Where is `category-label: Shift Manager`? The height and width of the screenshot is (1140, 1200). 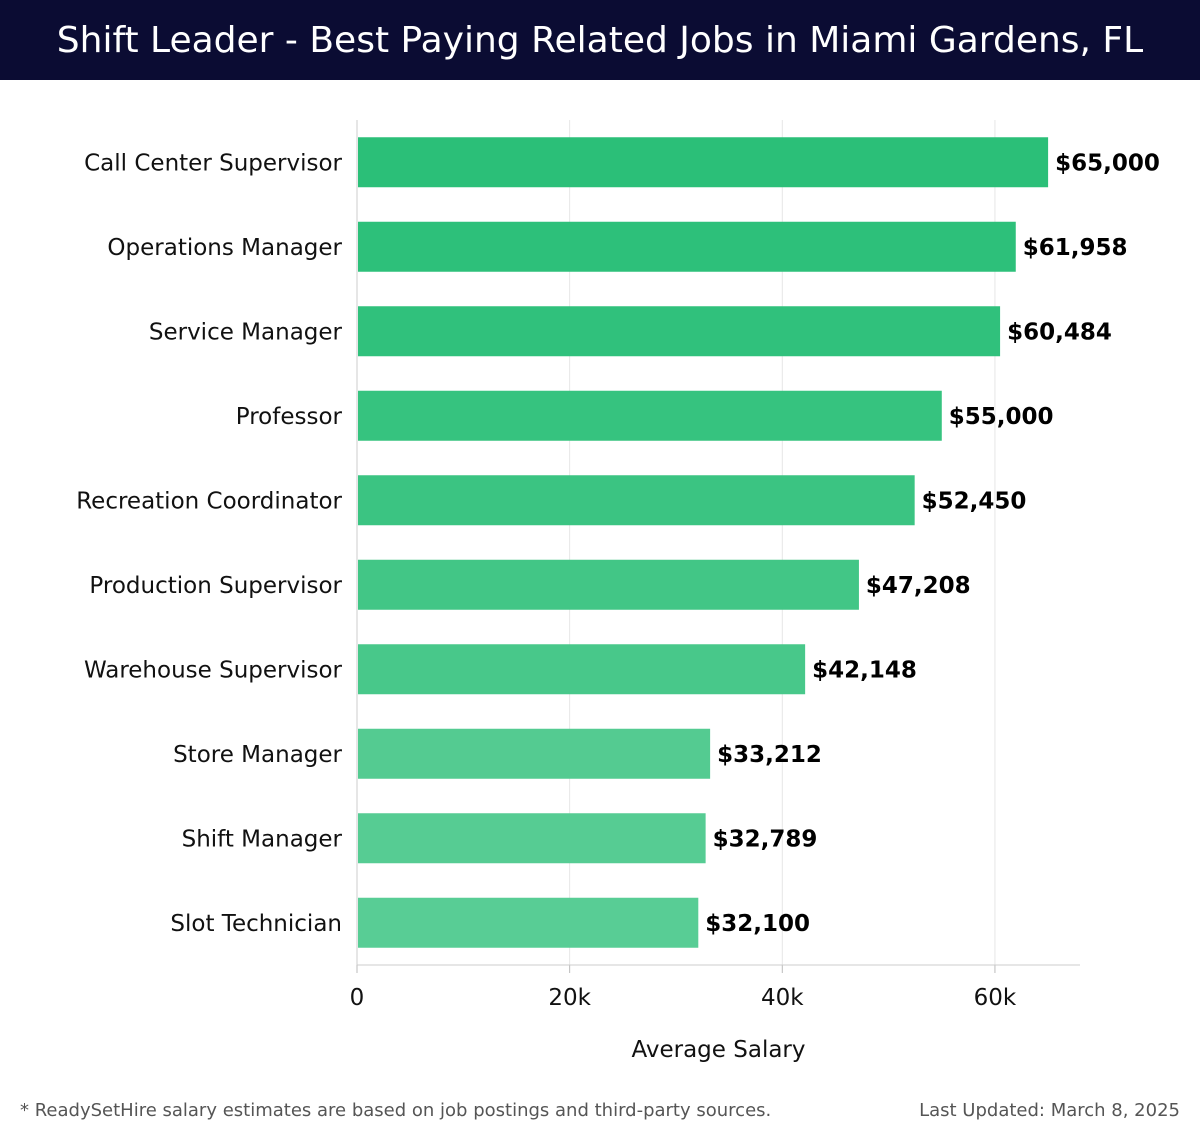
category-label: Shift Manager is located at coordinates (262, 839).